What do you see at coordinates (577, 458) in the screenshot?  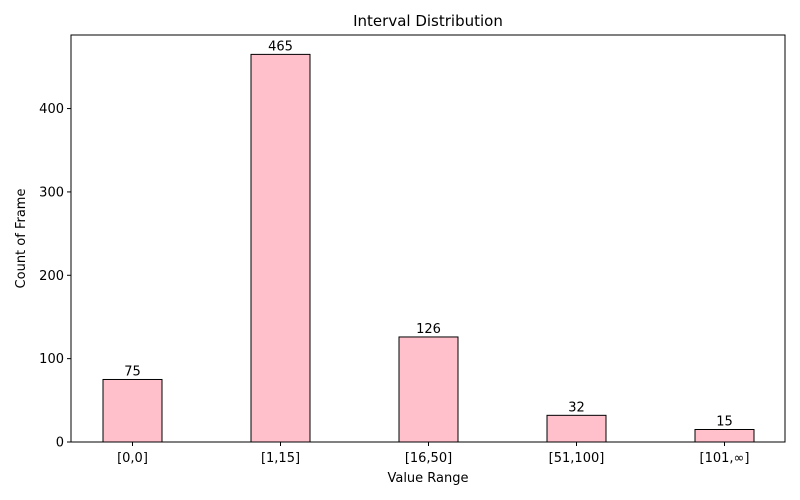 I see `x-tick-label-3: [51,100]` at bounding box center [577, 458].